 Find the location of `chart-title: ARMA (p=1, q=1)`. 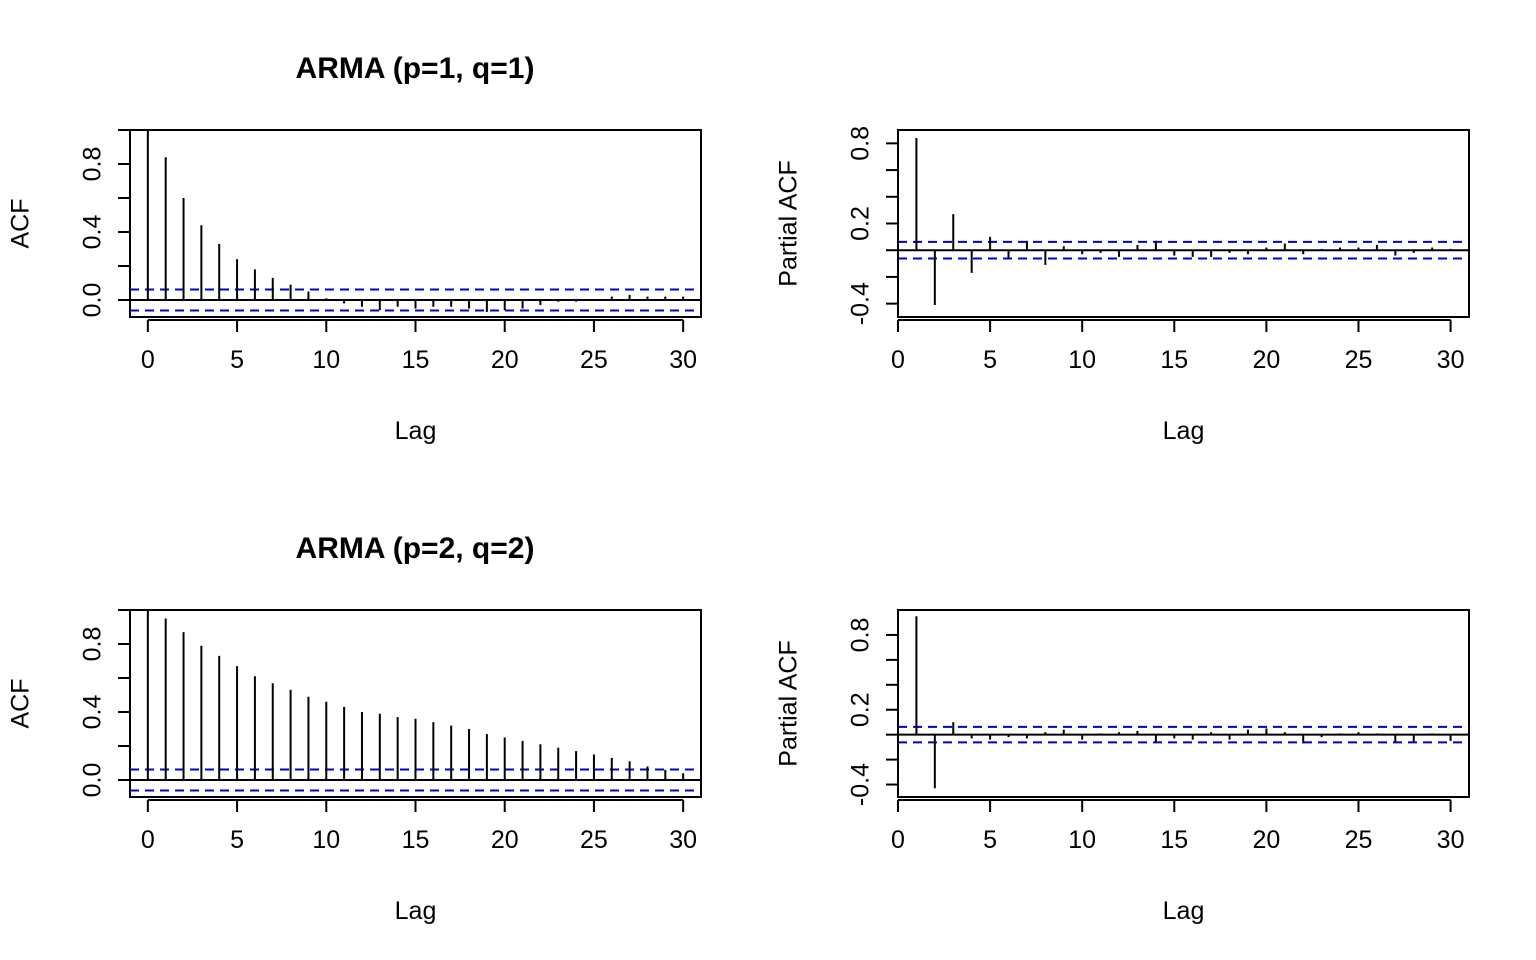

chart-title: ARMA (p=1, q=1) is located at coordinates (415, 68).